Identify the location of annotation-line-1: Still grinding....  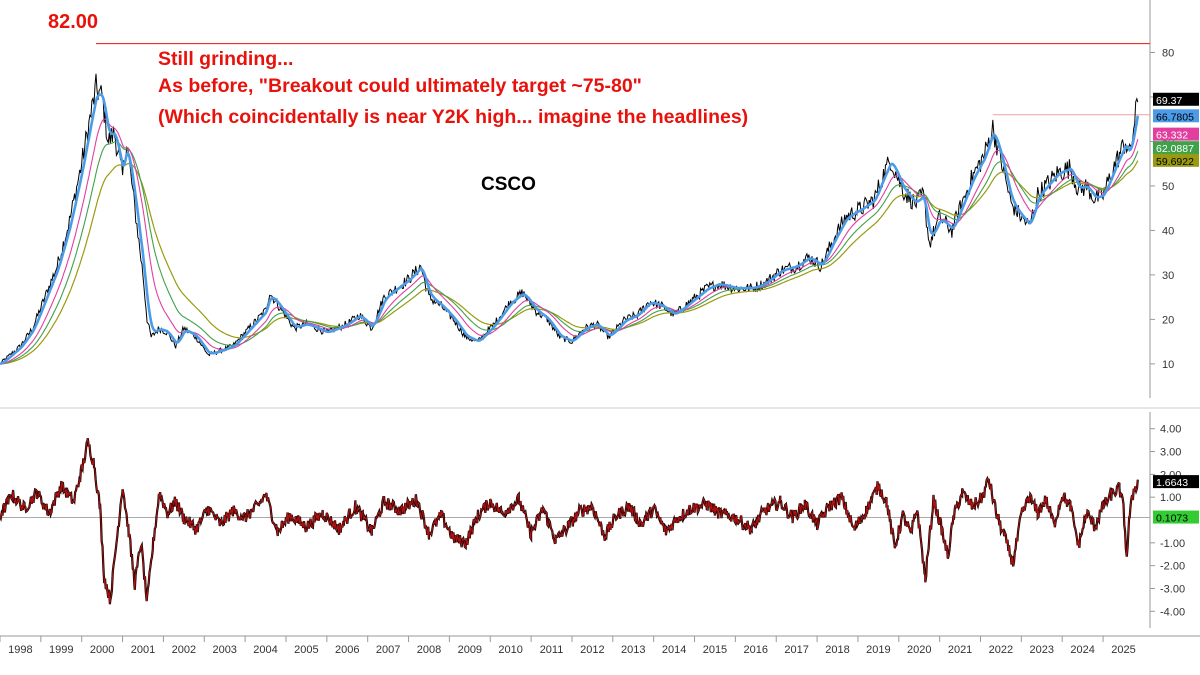
(225, 59).